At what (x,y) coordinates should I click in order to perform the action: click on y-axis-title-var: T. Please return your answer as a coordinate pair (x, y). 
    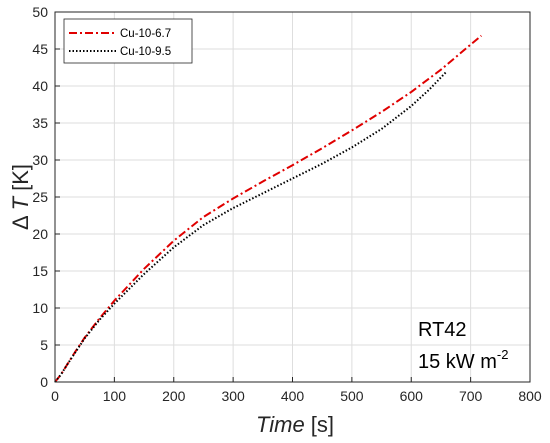
    Looking at the image, I should click on (20, 202).